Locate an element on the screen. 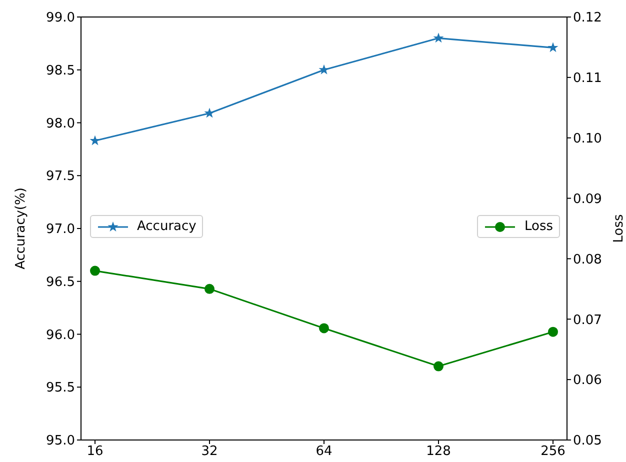 This screenshot has width=626, height=462. y-tick-label: 97.5 is located at coordinates (60, 176).